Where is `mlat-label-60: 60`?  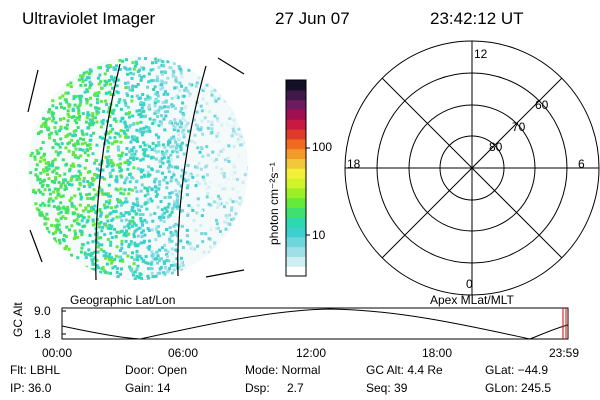 mlat-label-60: 60 is located at coordinates (542, 105).